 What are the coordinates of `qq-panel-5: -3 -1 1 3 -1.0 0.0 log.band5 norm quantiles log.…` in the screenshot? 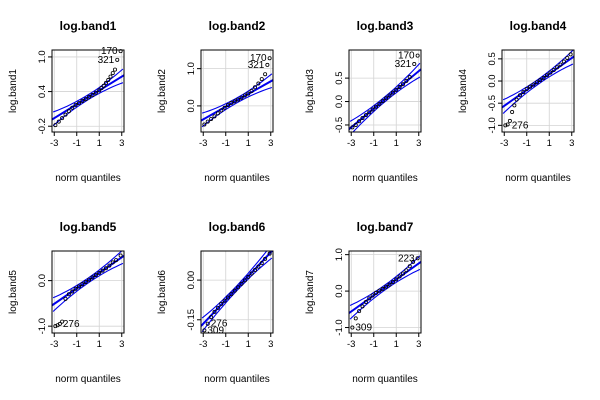 It's located at (66, 302).